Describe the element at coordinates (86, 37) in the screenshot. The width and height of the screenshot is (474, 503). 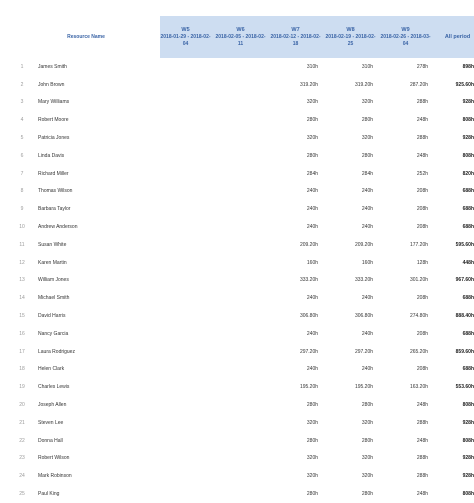
I see `resource-name-header: Resource Name` at that location.